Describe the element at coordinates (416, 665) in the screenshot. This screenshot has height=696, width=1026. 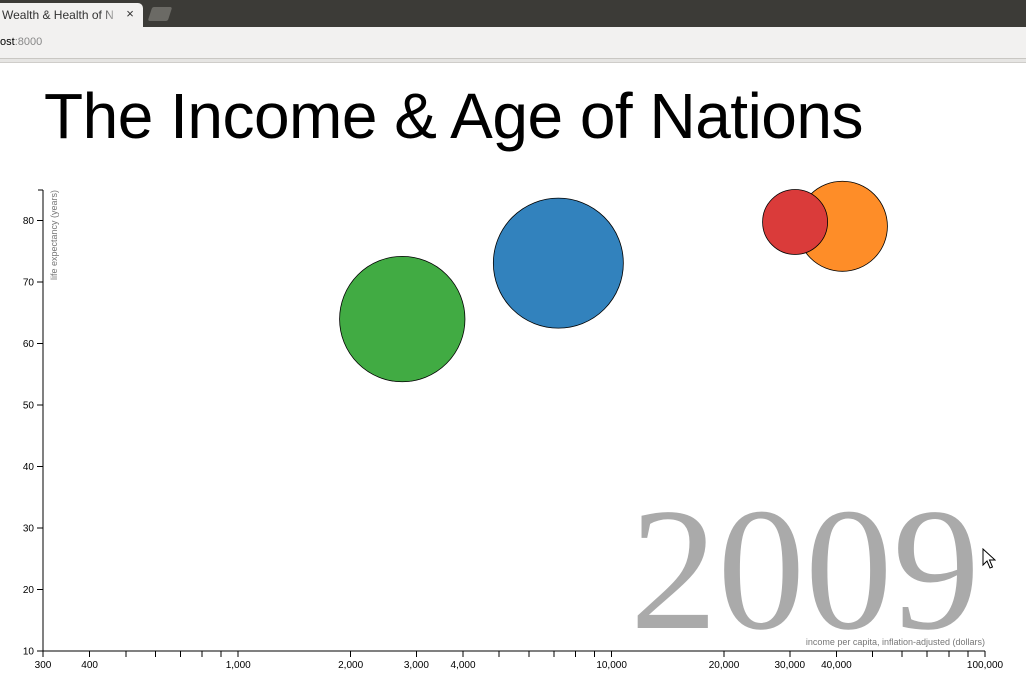
I see `x-tick-label: 3,000` at that location.